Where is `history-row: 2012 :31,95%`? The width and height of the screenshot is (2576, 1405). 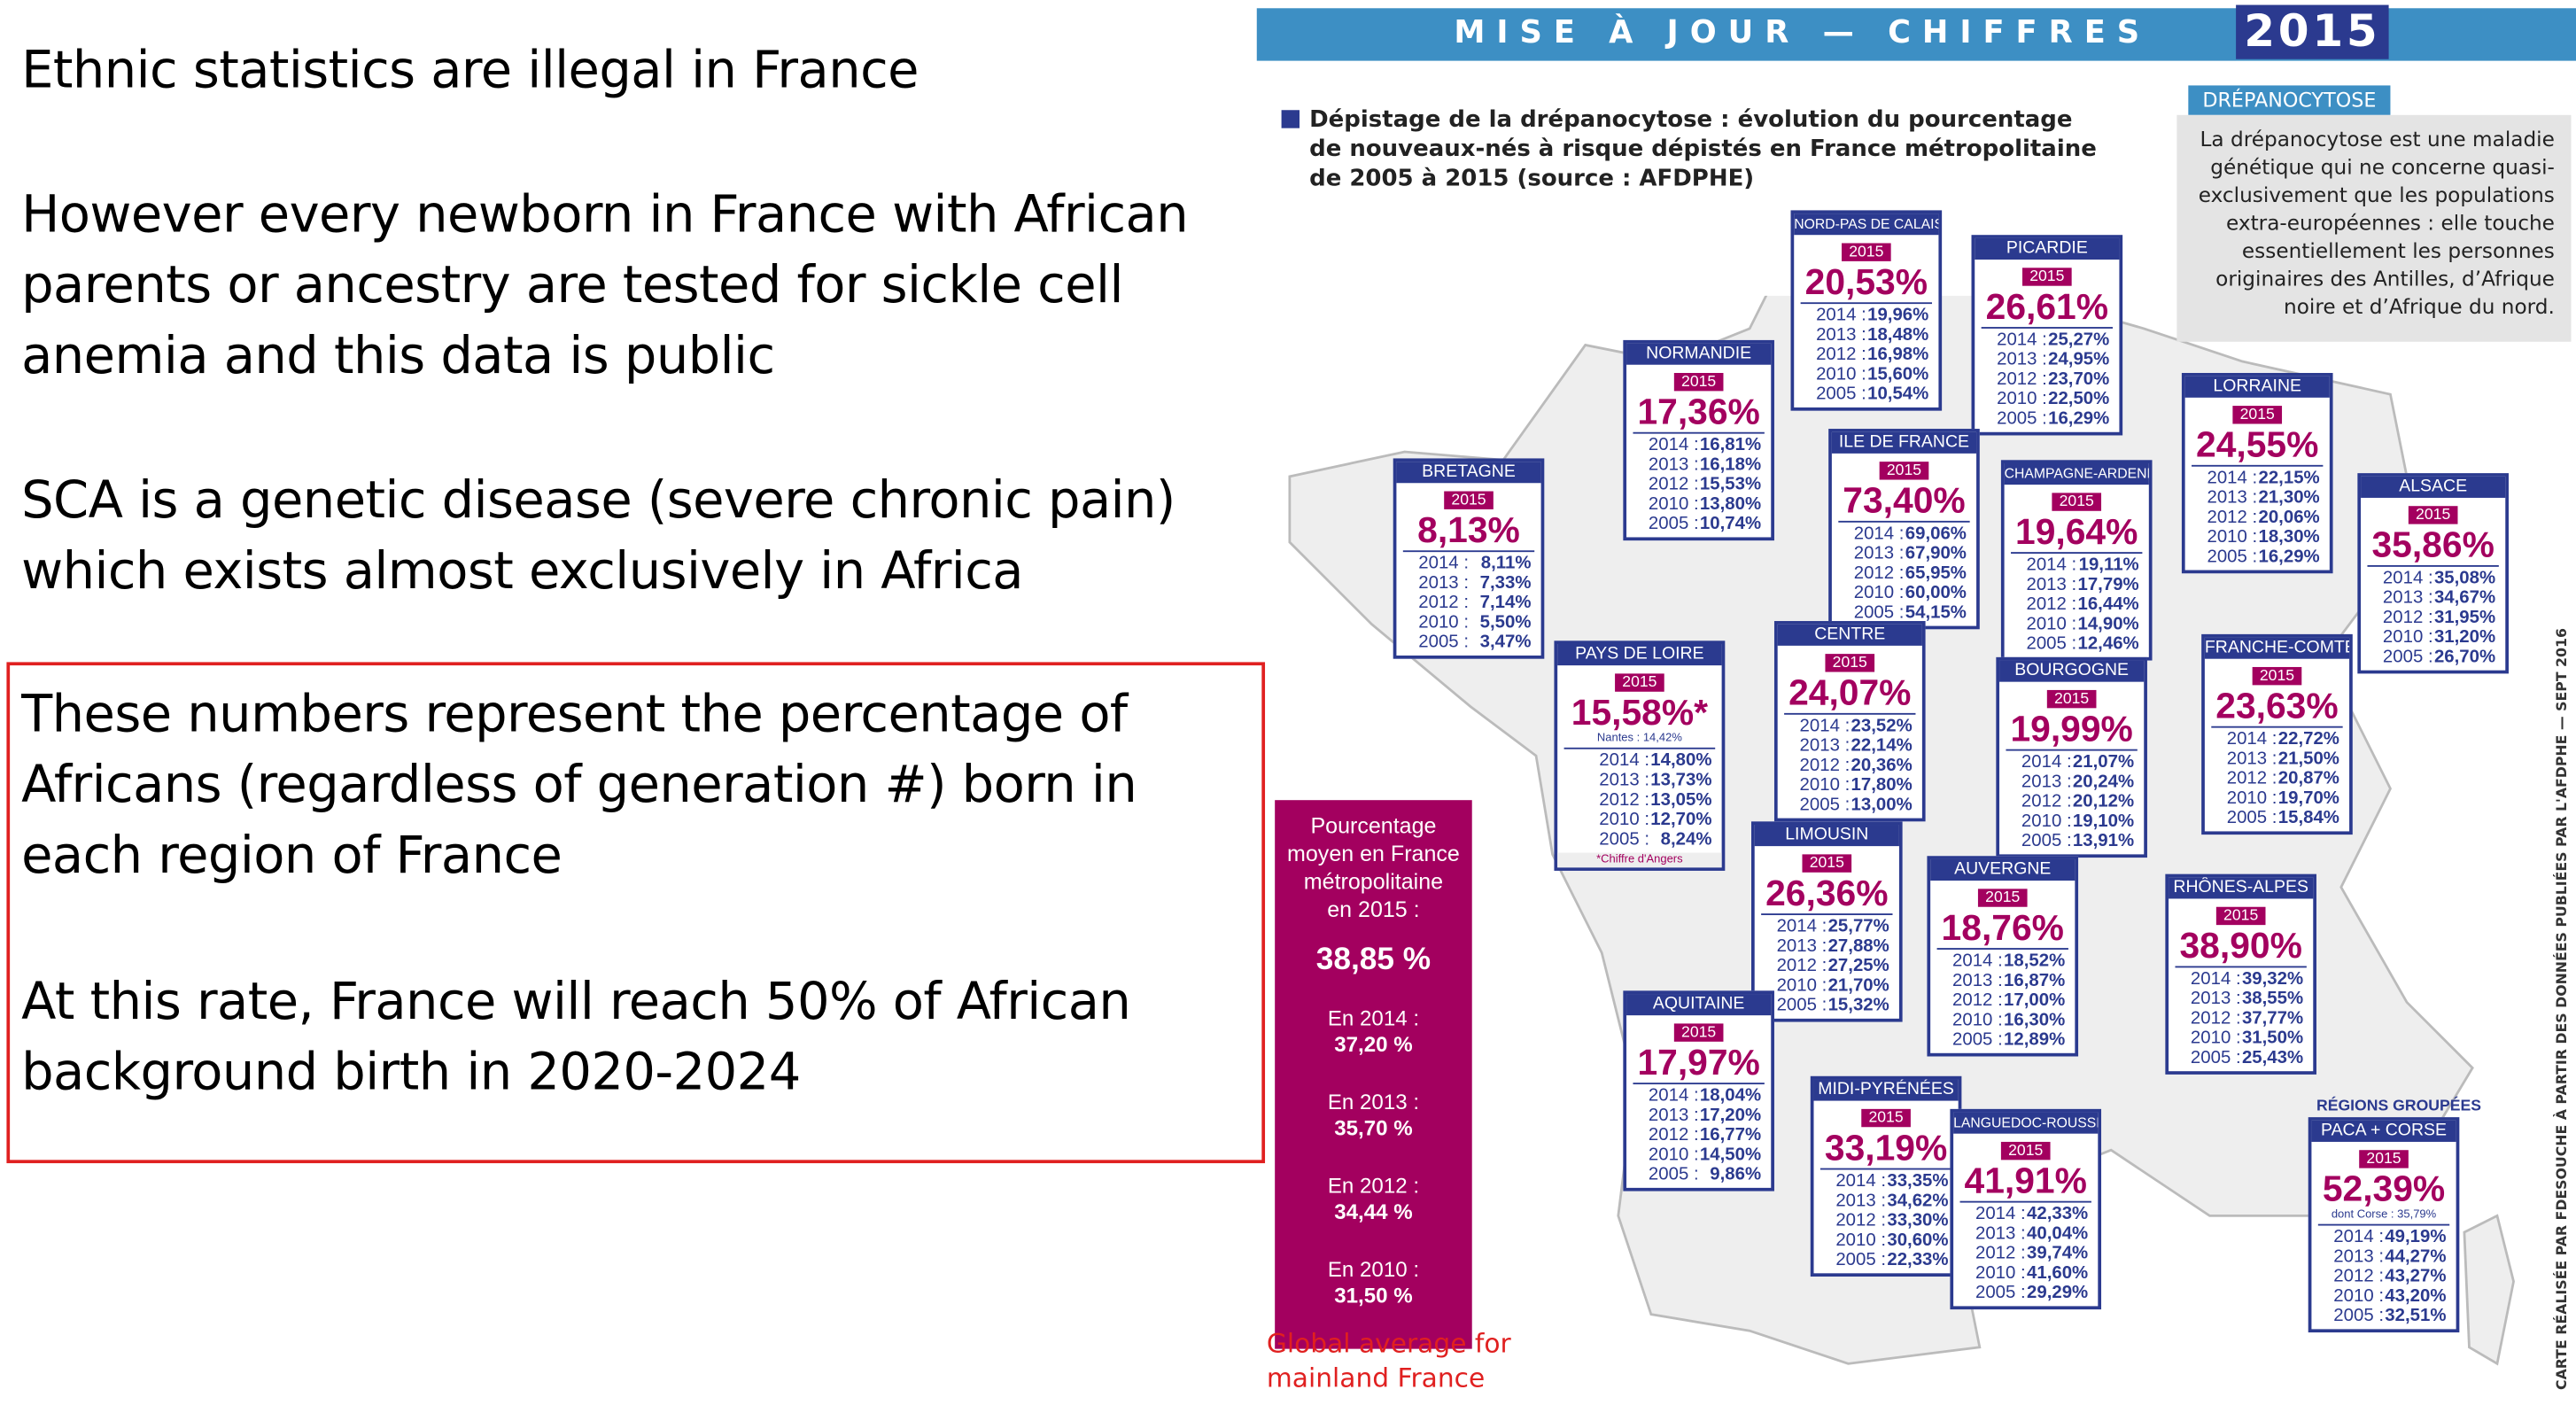 history-row: 2012 :31,95% is located at coordinates (2432, 617).